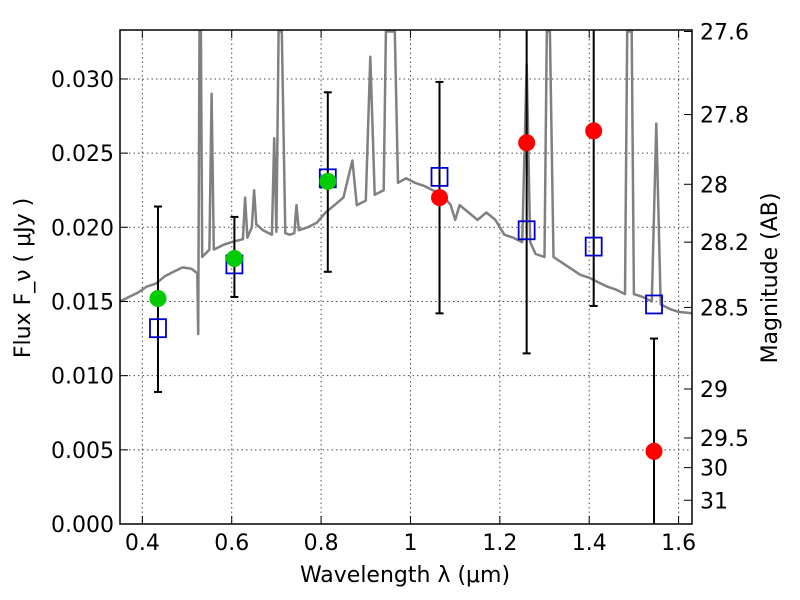  What do you see at coordinates (23, 278) in the screenshot?
I see `y-axis-label: Flux F_ν ( μJy )` at bounding box center [23, 278].